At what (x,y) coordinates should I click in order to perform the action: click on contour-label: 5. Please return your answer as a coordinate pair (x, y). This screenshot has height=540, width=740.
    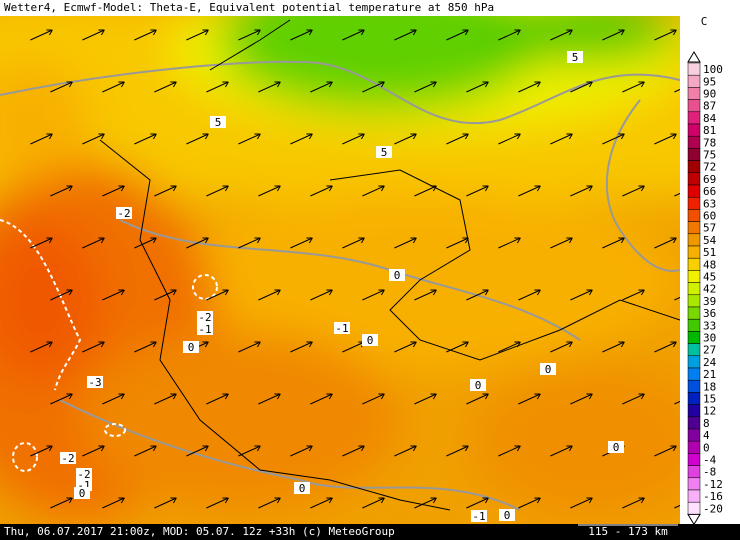
    Looking at the image, I should click on (575, 57).